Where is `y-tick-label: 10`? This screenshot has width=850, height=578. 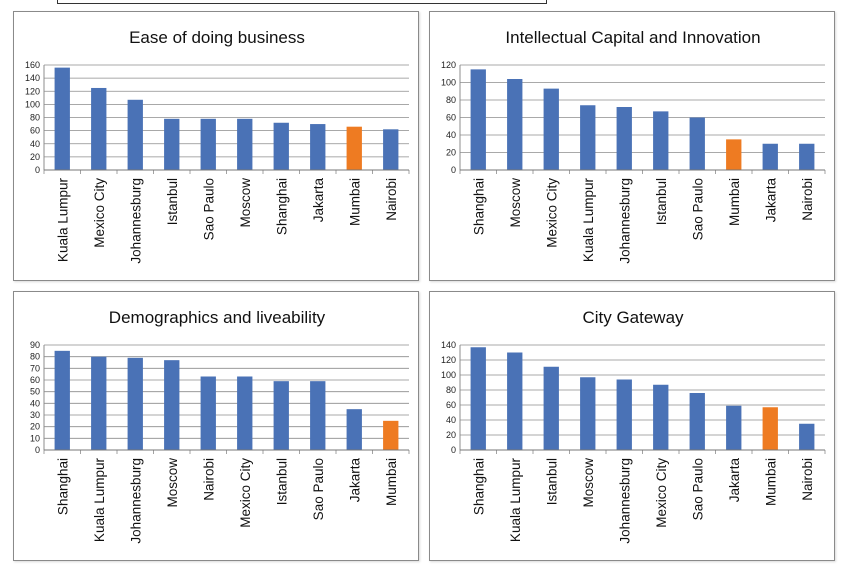
y-tick-label: 10 is located at coordinates (35, 438).